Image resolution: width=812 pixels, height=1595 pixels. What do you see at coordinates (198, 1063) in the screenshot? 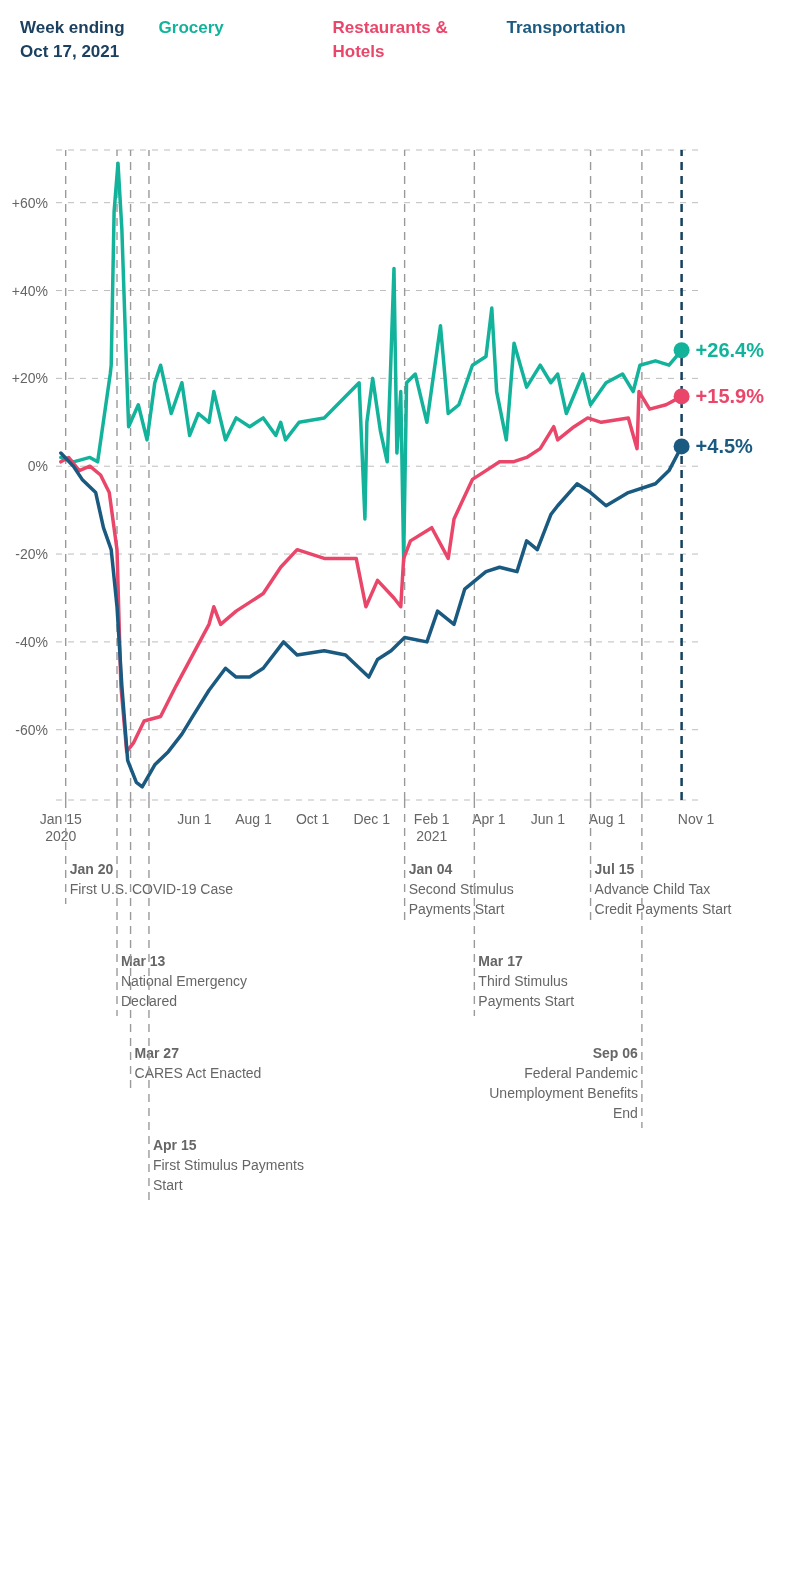
I see `ref-line-label: Mar 27 CARES Act Enacted` at bounding box center [198, 1063].